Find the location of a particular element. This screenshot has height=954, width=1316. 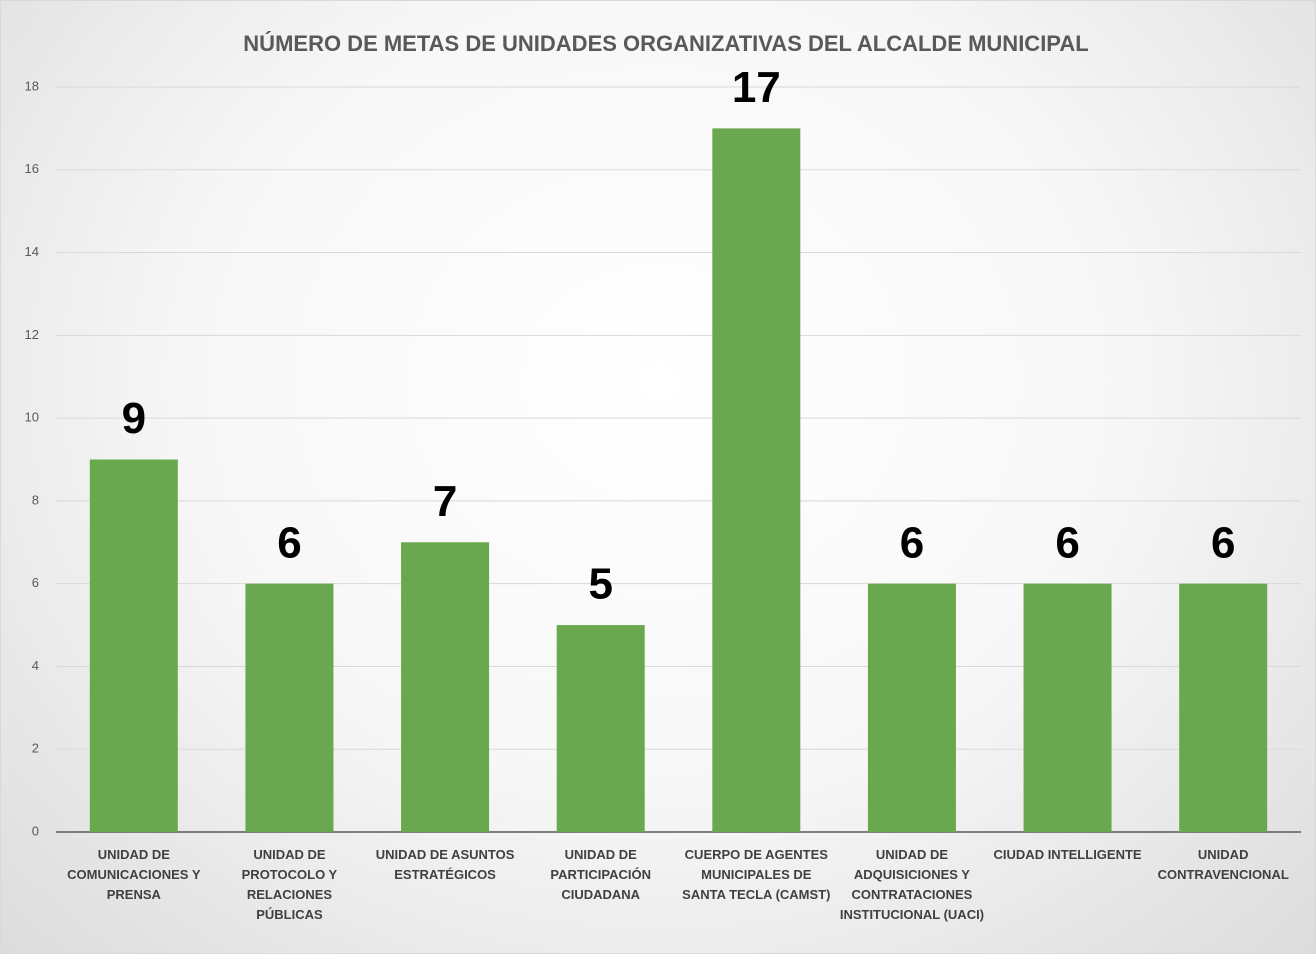

x-tick-label: CIUDAD INTELLIGENTE is located at coordinates (1067, 854).